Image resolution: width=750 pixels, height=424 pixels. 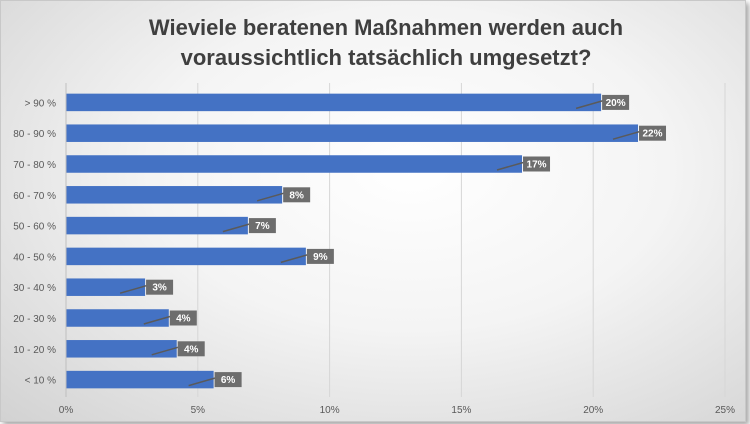 What do you see at coordinates (34, 196) in the screenshot?
I see `y-tick-label: 60 - 70 %` at bounding box center [34, 196].